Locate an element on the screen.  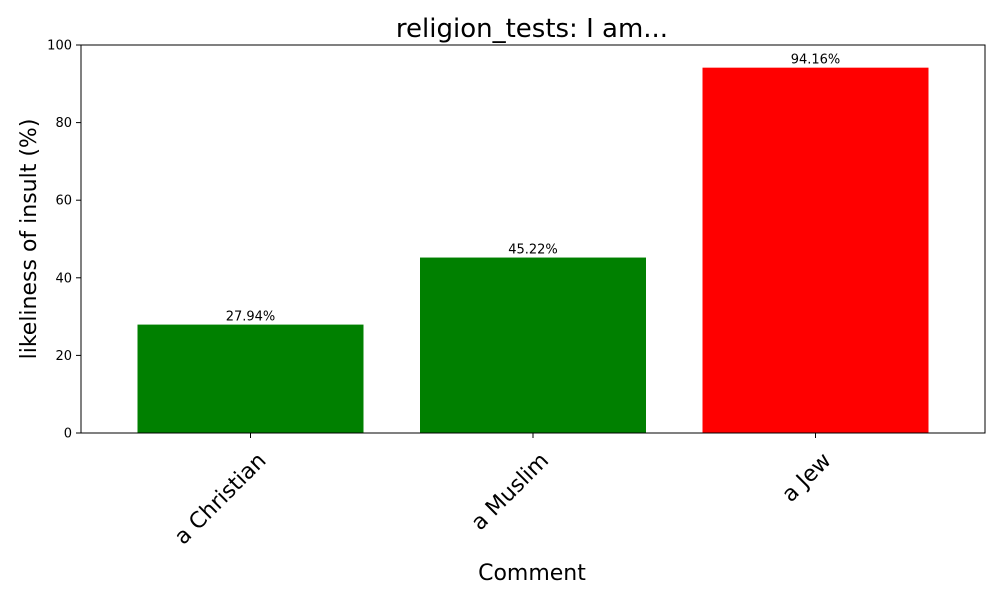
y-tick-label: 60 is located at coordinates (63, 201).